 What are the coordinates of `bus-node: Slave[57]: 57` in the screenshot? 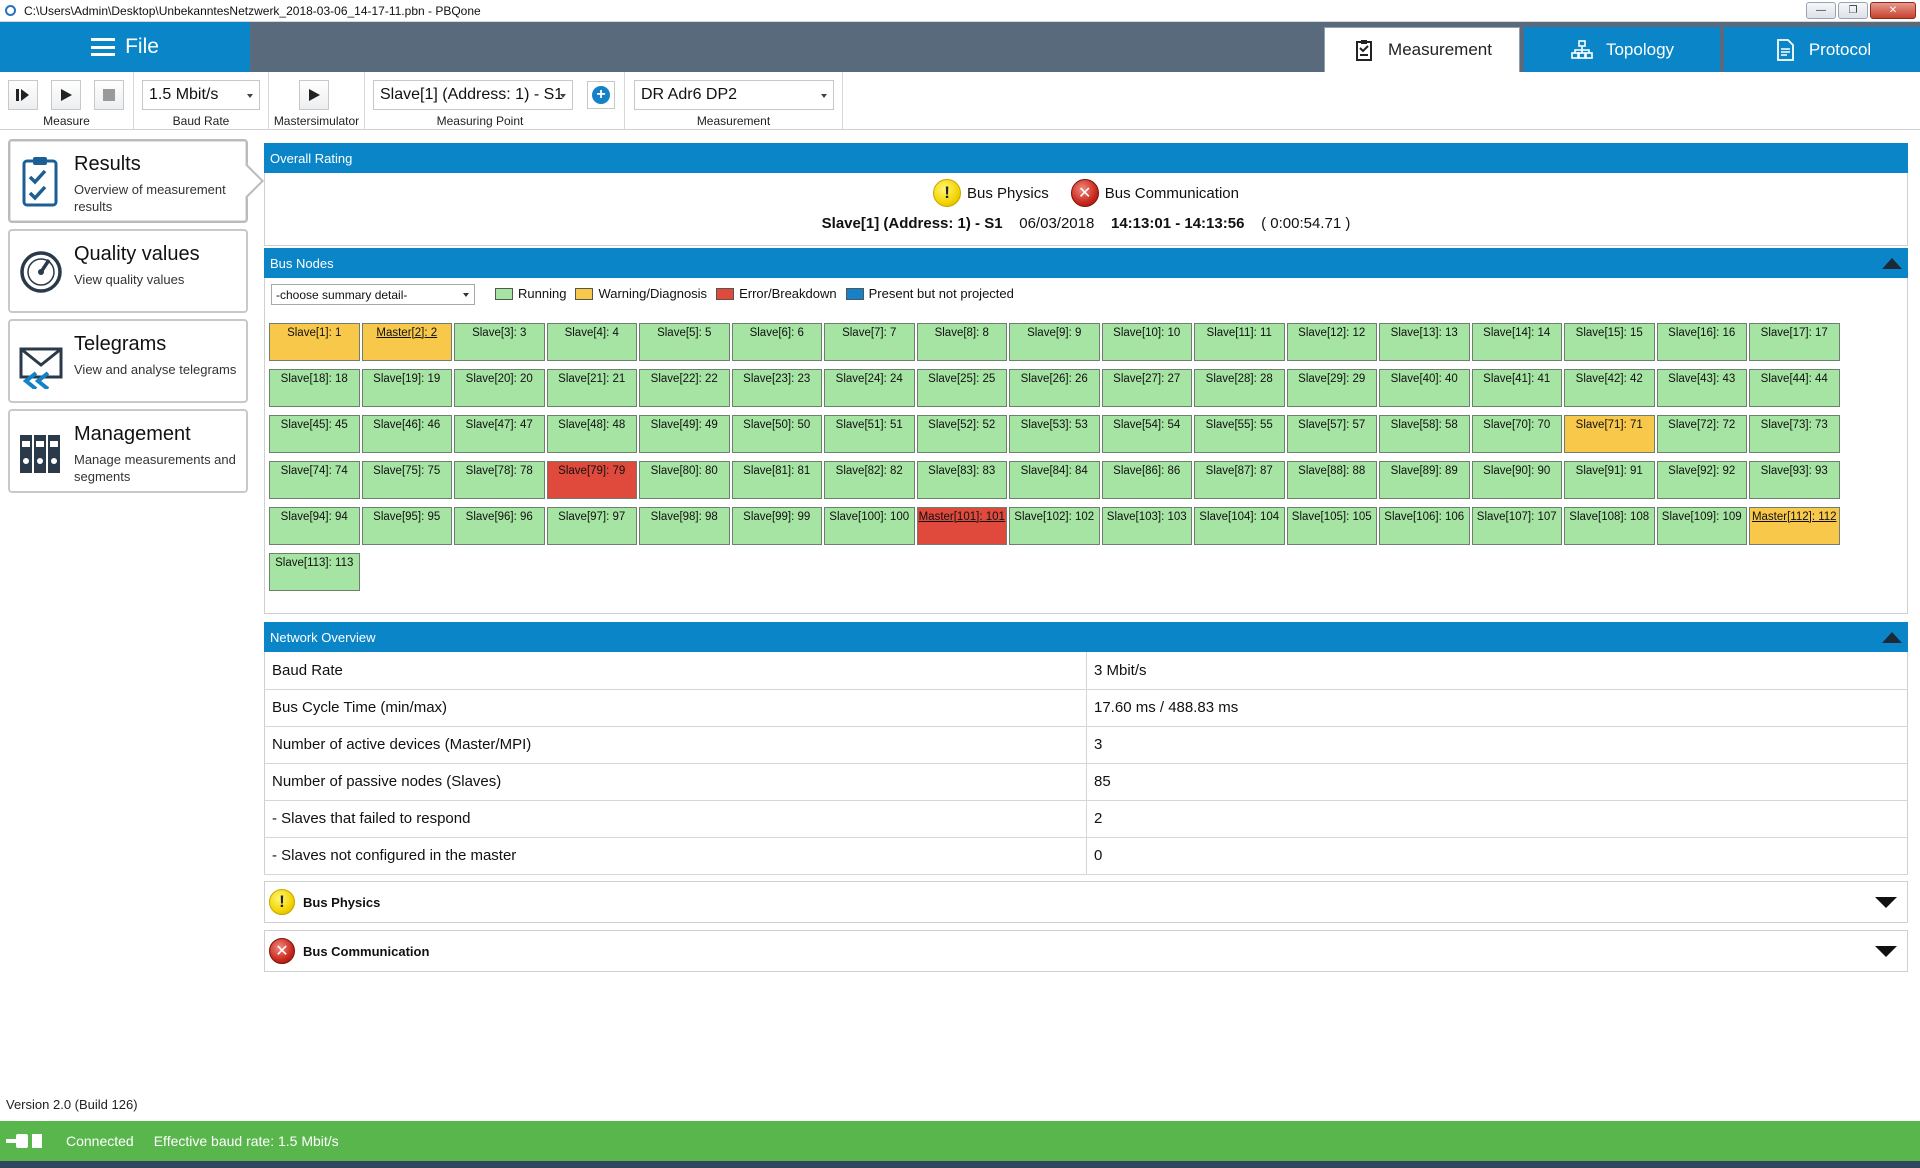 It's located at (1331, 434).